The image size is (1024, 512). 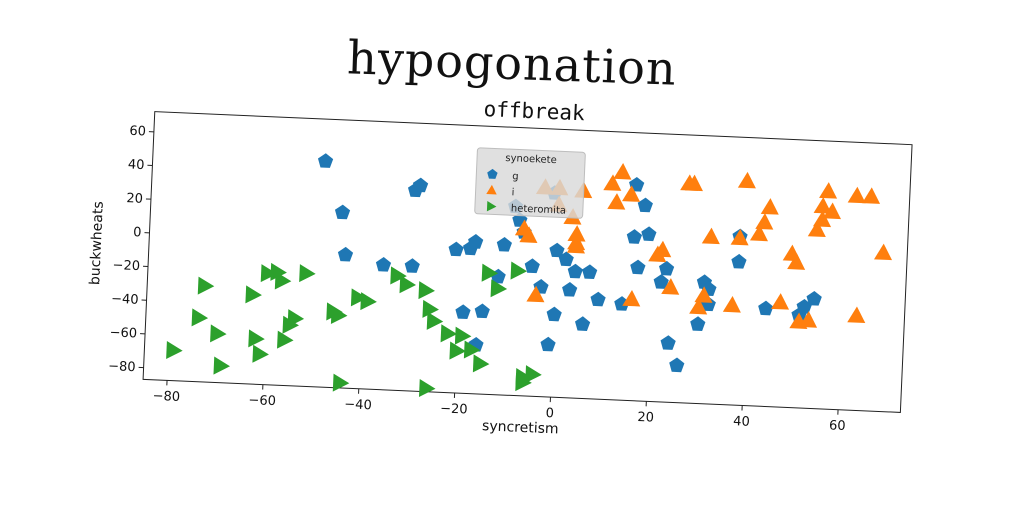 What do you see at coordinates (645, 418) in the screenshot?
I see `x-tick-label: 20` at bounding box center [645, 418].